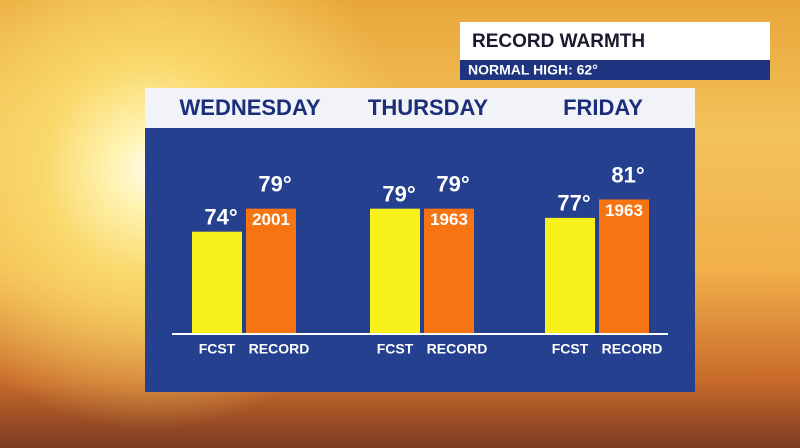 This screenshot has width=800, height=448. Describe the element at coordinates (271, 219) in the screenshot. I see `record-year: 2001` at that location.